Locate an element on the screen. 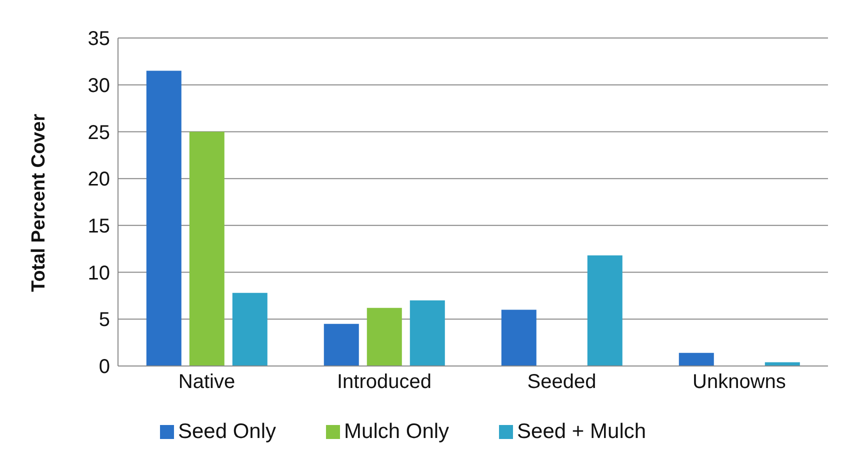 This screenshot has height=462, width=856. y-axis-title: Total Percent Cover is located at coordinates (39, 202).